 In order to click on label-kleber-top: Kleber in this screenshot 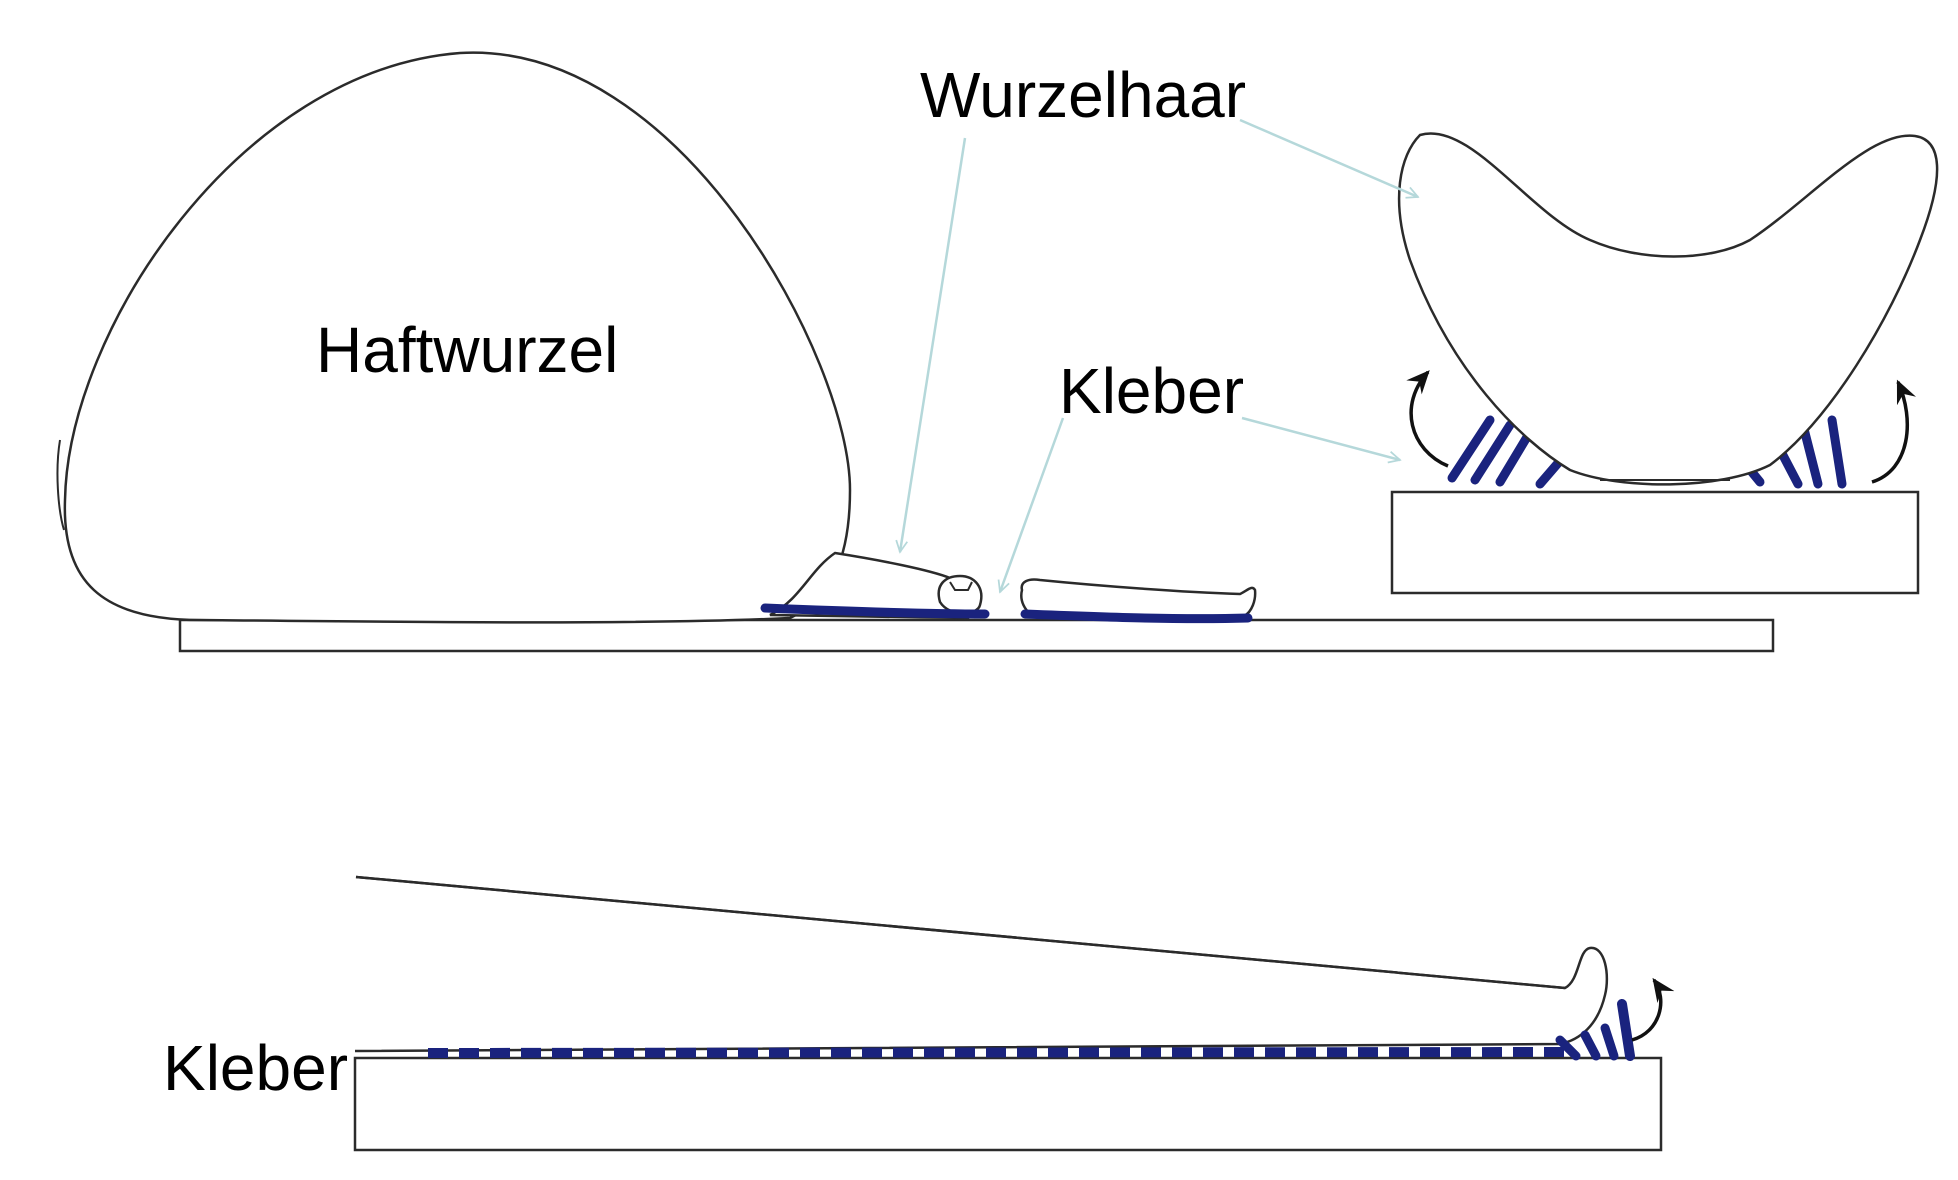, I will do `click(1151, 391)`.